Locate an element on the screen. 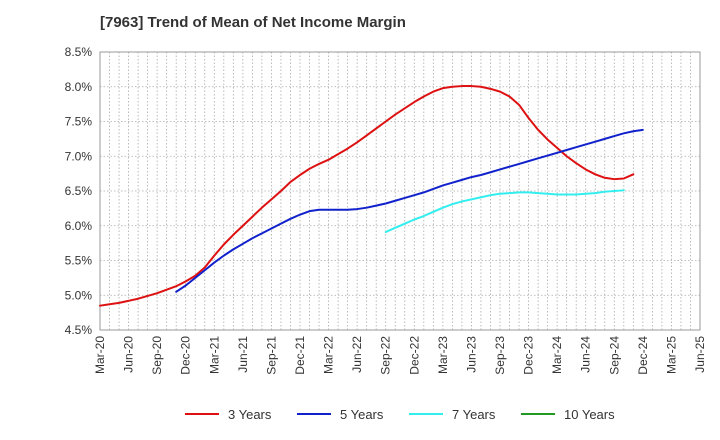 This screenshot has width=720, height=440. x-tick-label: Jun-21 is located at coordinates (243, 354).